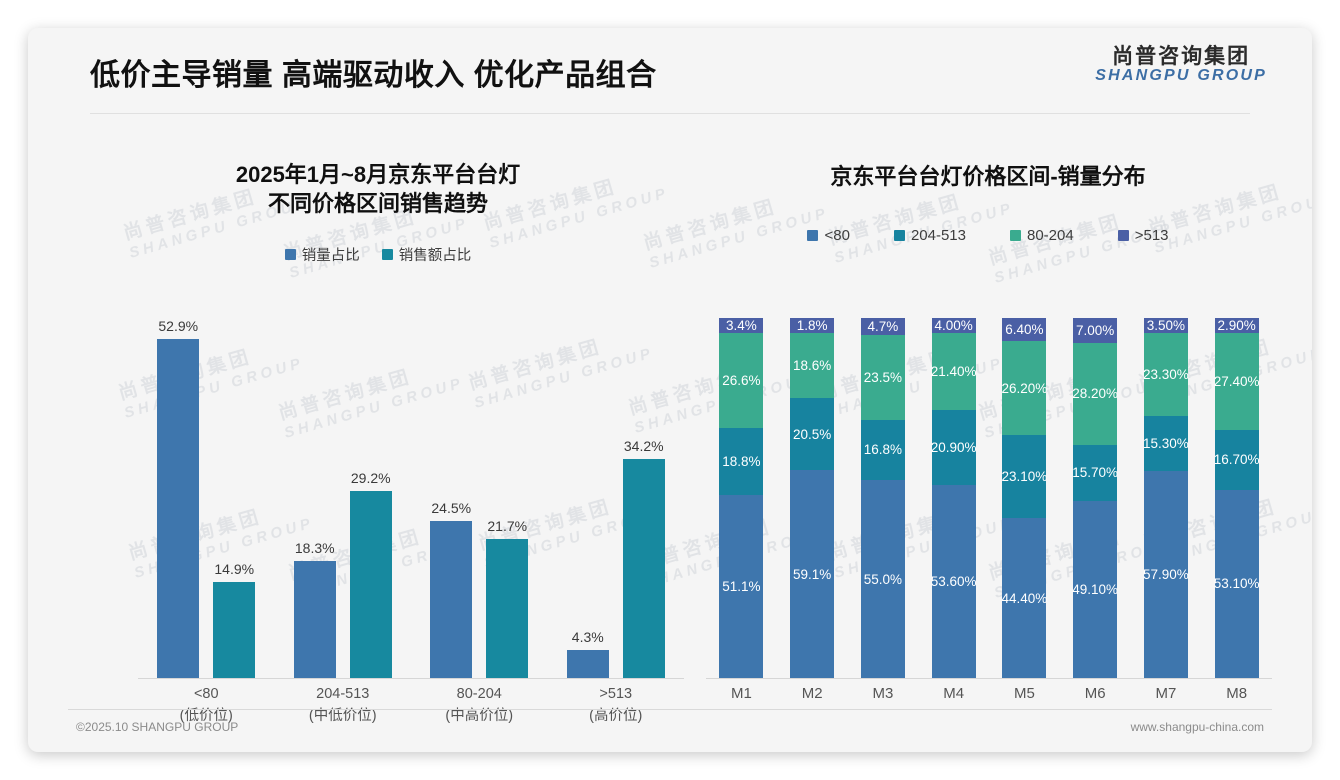 The height and width of the screenshot is (780, 1340). Describe the element at coordinates (377, 204) in the screenshot. I see `left-chart-title-line2: 不同价格区间销售趋势` at that location.